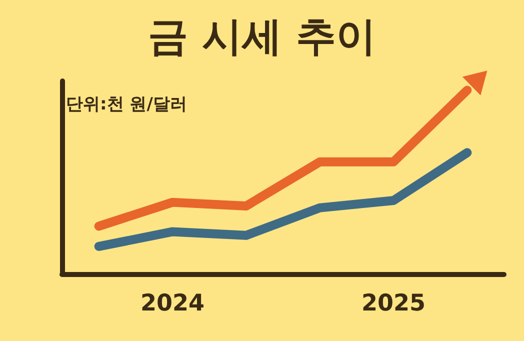 This screenshot has height=341, width=524. What do you see at coordinates (262, 37) in the screenshot?
I see `chart-title: 금 시세 추이` at bounding box center [262, 37].